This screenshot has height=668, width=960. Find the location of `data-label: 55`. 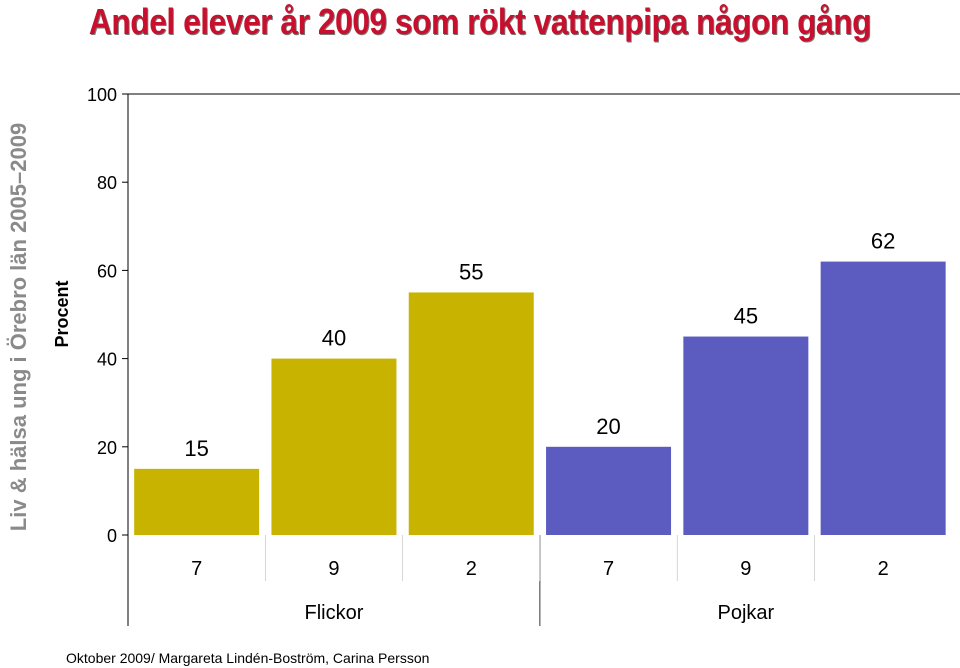

data-label: 55 is located at coordinates (471, 271).